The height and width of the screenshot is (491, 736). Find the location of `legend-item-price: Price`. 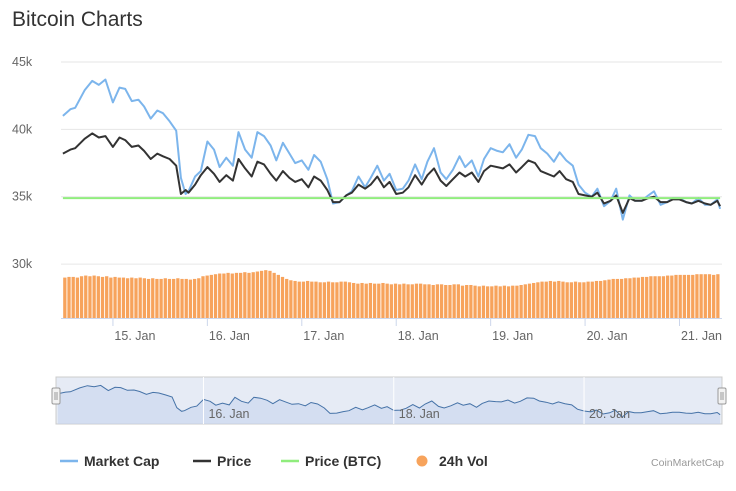

legend-item-price: Price is located at coordinates (222, 461).